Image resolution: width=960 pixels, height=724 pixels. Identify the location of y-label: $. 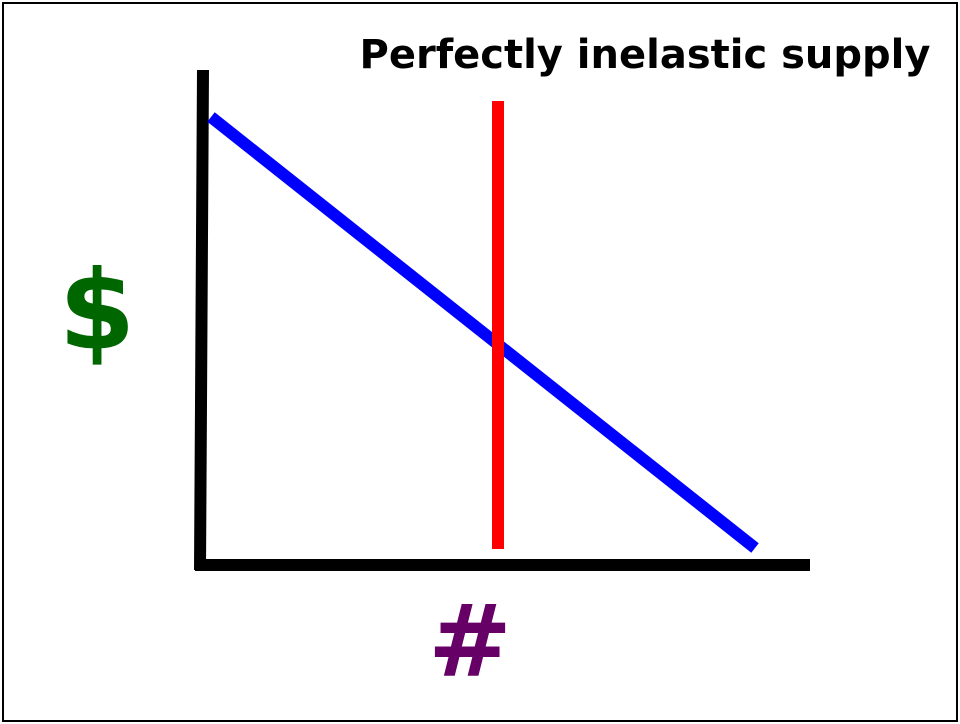
(97, 310).